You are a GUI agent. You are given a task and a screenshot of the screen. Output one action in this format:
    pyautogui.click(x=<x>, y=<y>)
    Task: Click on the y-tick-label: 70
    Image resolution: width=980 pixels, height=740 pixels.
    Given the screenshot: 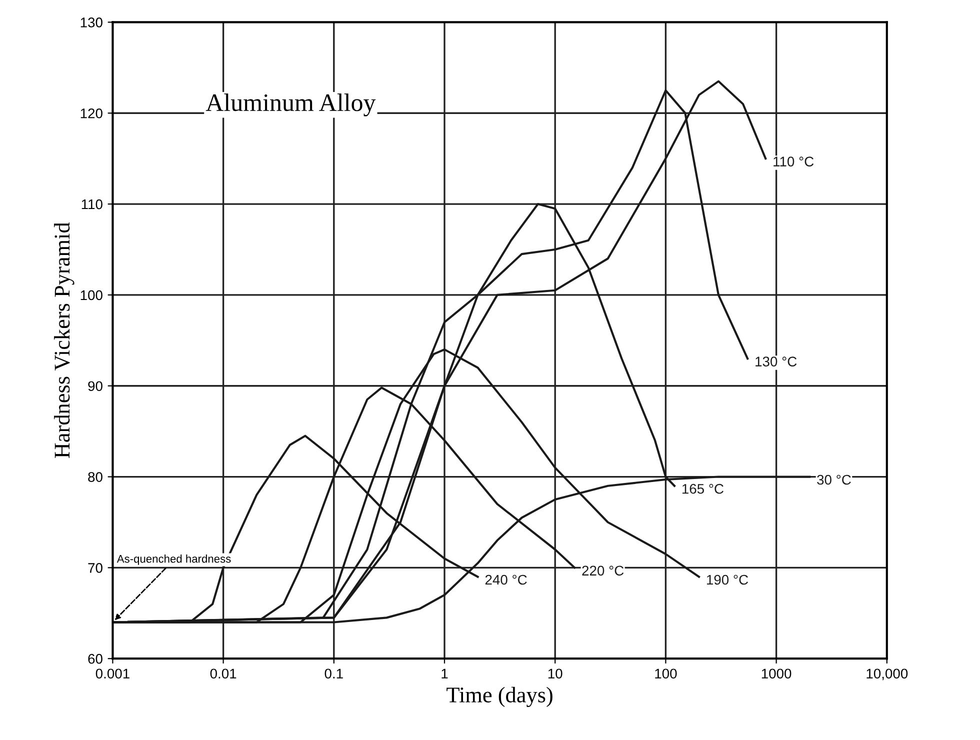 What is the action you would take?
    pyautogui.click(x=95, y=568)
    